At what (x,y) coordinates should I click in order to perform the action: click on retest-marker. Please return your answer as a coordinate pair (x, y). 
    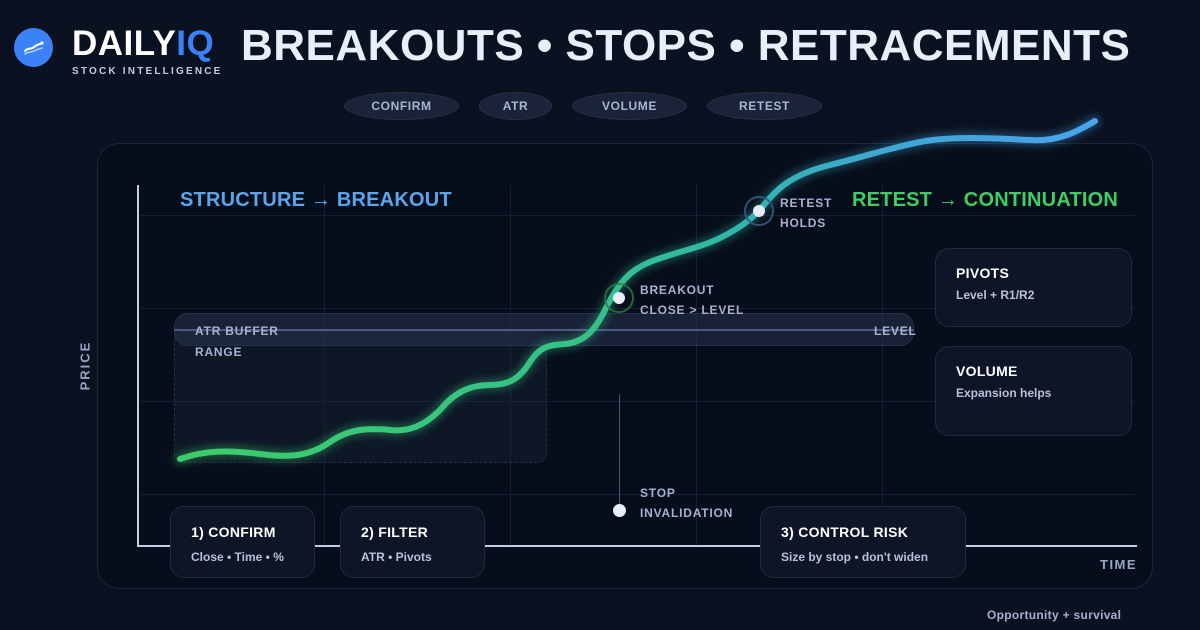
    Looking at the image, I should click on (759, 211).